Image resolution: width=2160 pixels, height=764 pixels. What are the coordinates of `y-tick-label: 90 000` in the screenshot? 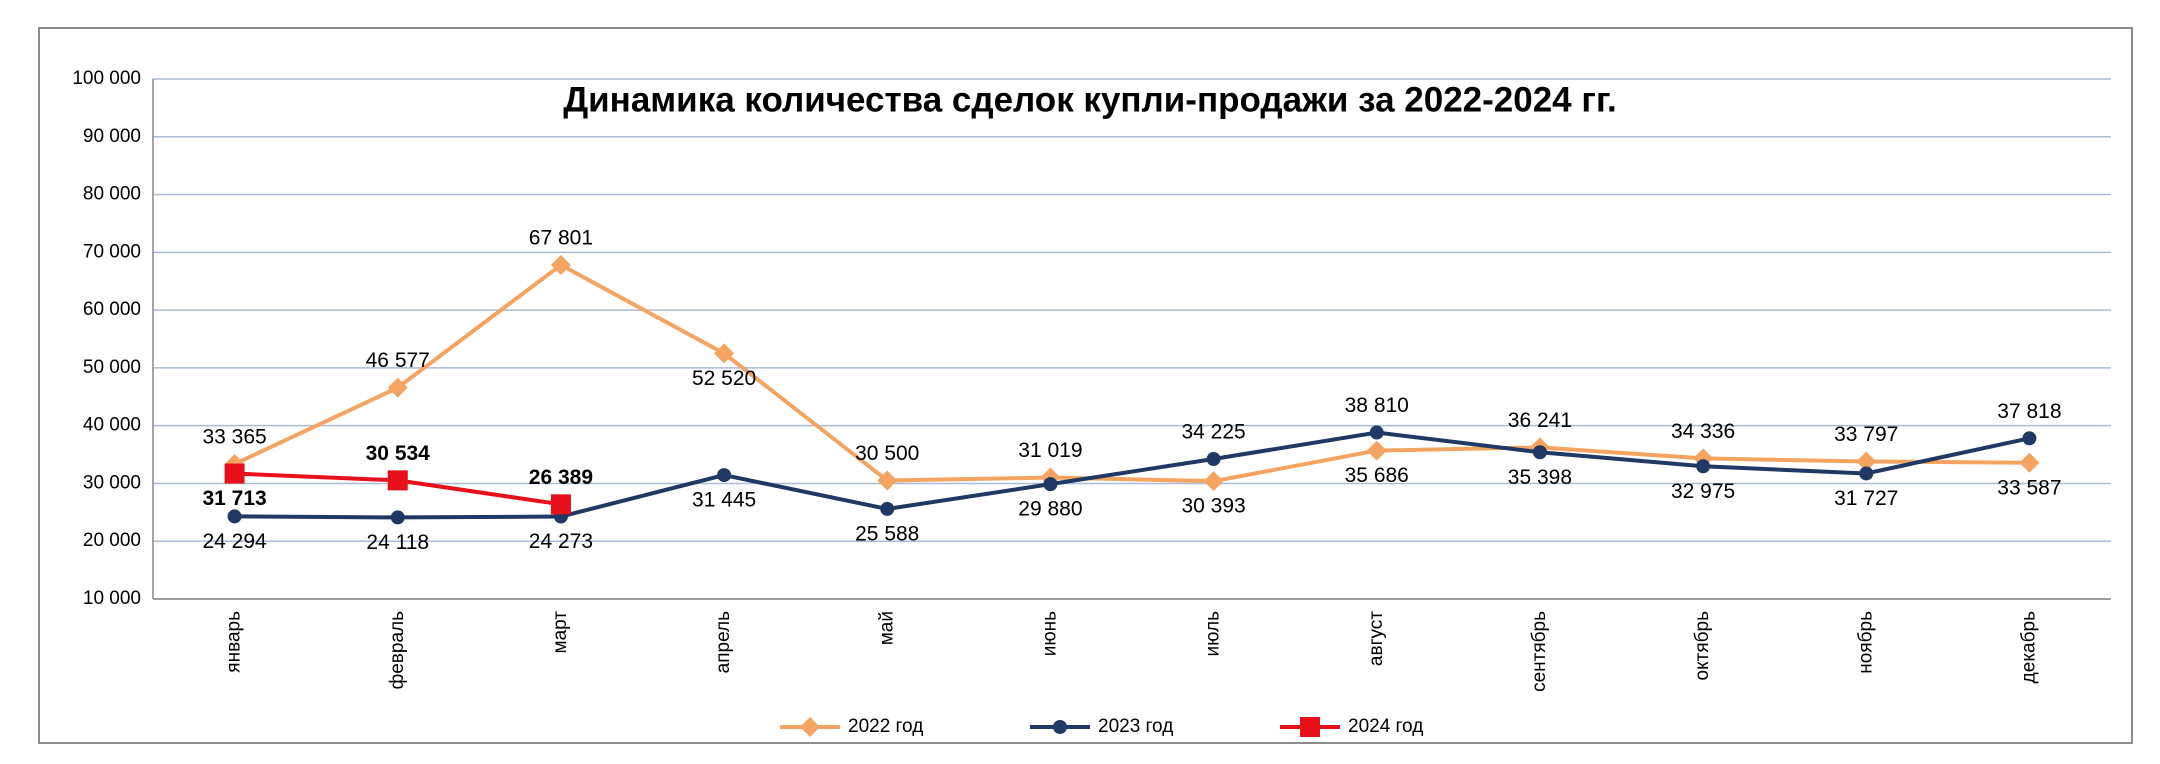 It's located at (112, 136).